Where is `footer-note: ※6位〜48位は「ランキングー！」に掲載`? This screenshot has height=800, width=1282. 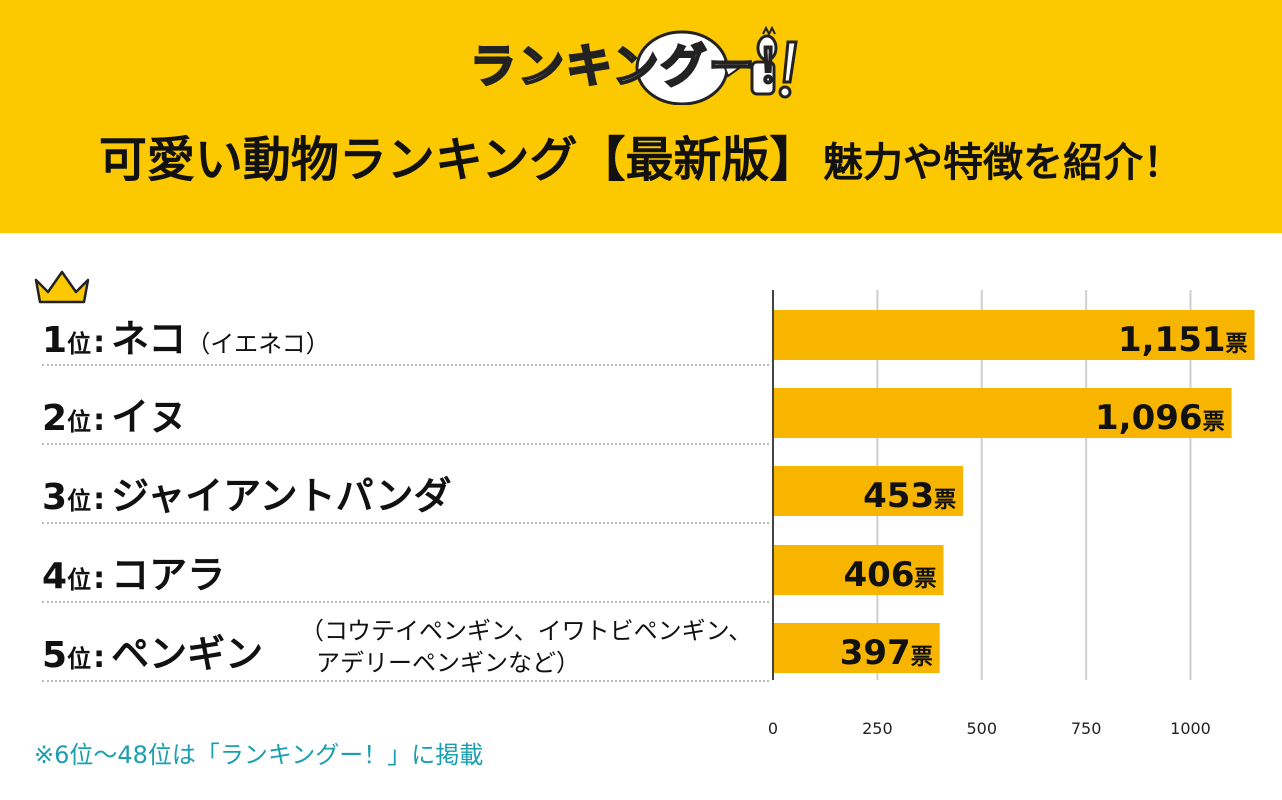 footer-note: ※6位〜48位は「ランキングー！」に掲載 is located at coordinates (259, 755).